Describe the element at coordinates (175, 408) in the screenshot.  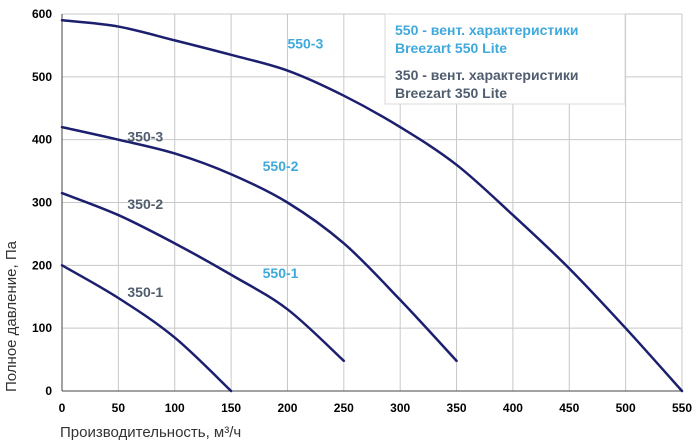
I see `x-tick-label: 100` at that location.